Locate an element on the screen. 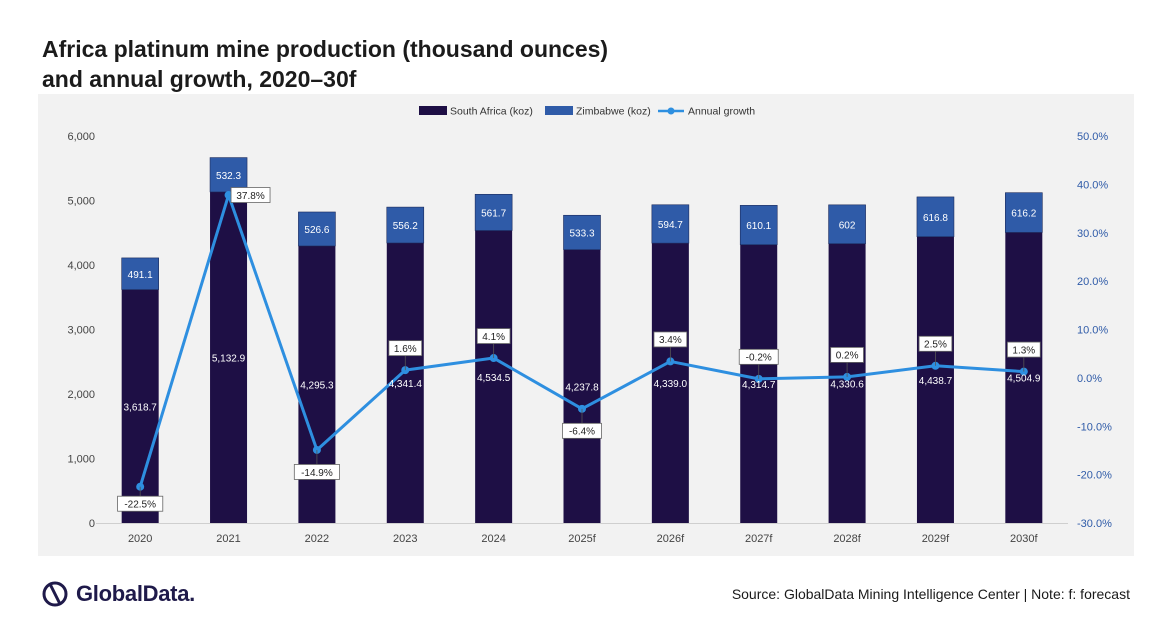 The image size is (1172, 628). growth-label: -14.9% is located at coordinates (317, 473).